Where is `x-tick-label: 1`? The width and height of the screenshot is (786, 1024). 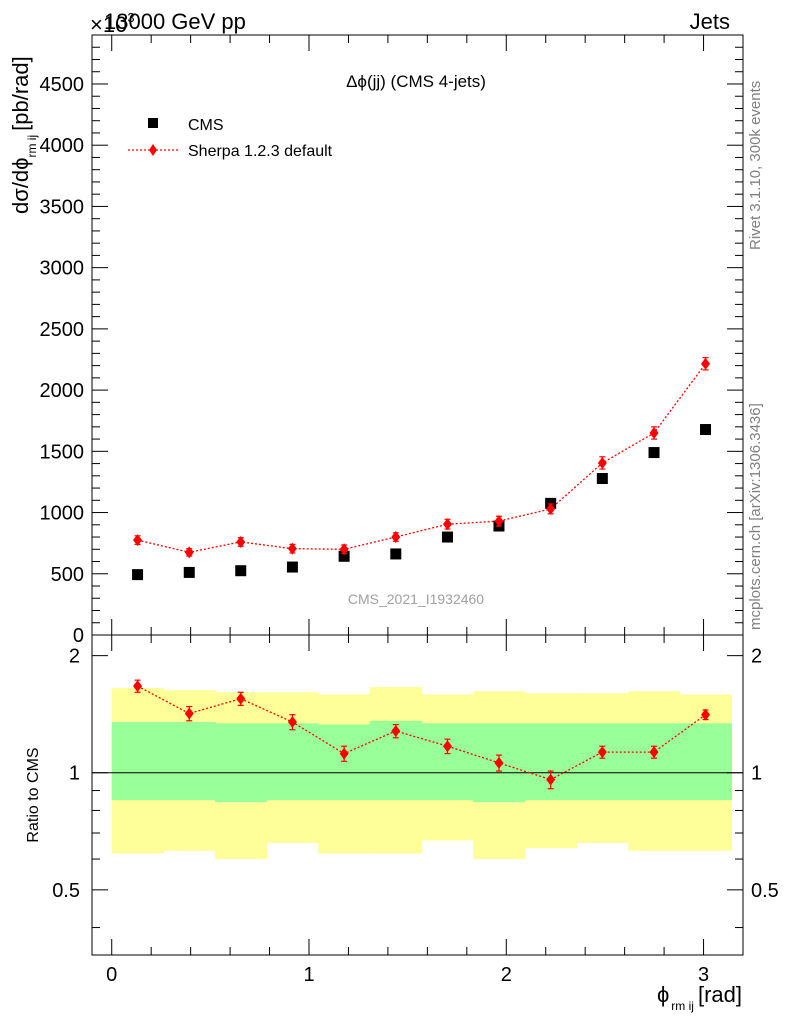 x-tick-label: 1 is located at coordinates (308, 975).